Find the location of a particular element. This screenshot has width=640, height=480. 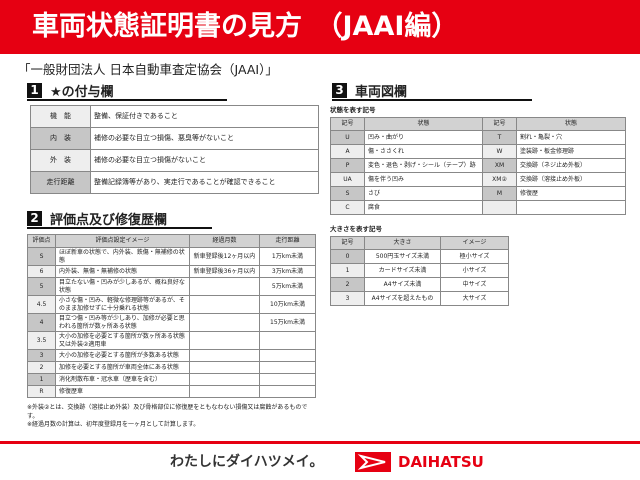

daihatsu-logo-icon is located at coordinates (373, 462).